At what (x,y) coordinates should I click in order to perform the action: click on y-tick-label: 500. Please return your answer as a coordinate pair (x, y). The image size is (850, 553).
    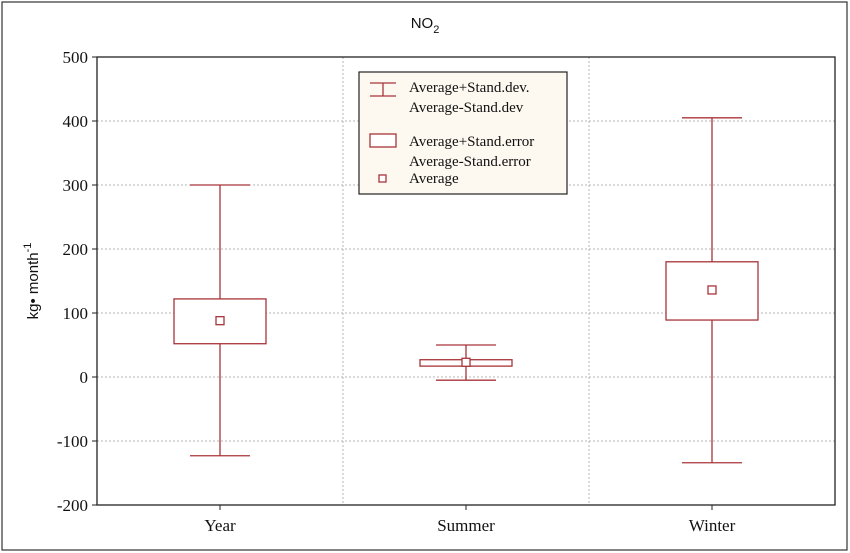
    Looking at the image, I should click on (76, 57).